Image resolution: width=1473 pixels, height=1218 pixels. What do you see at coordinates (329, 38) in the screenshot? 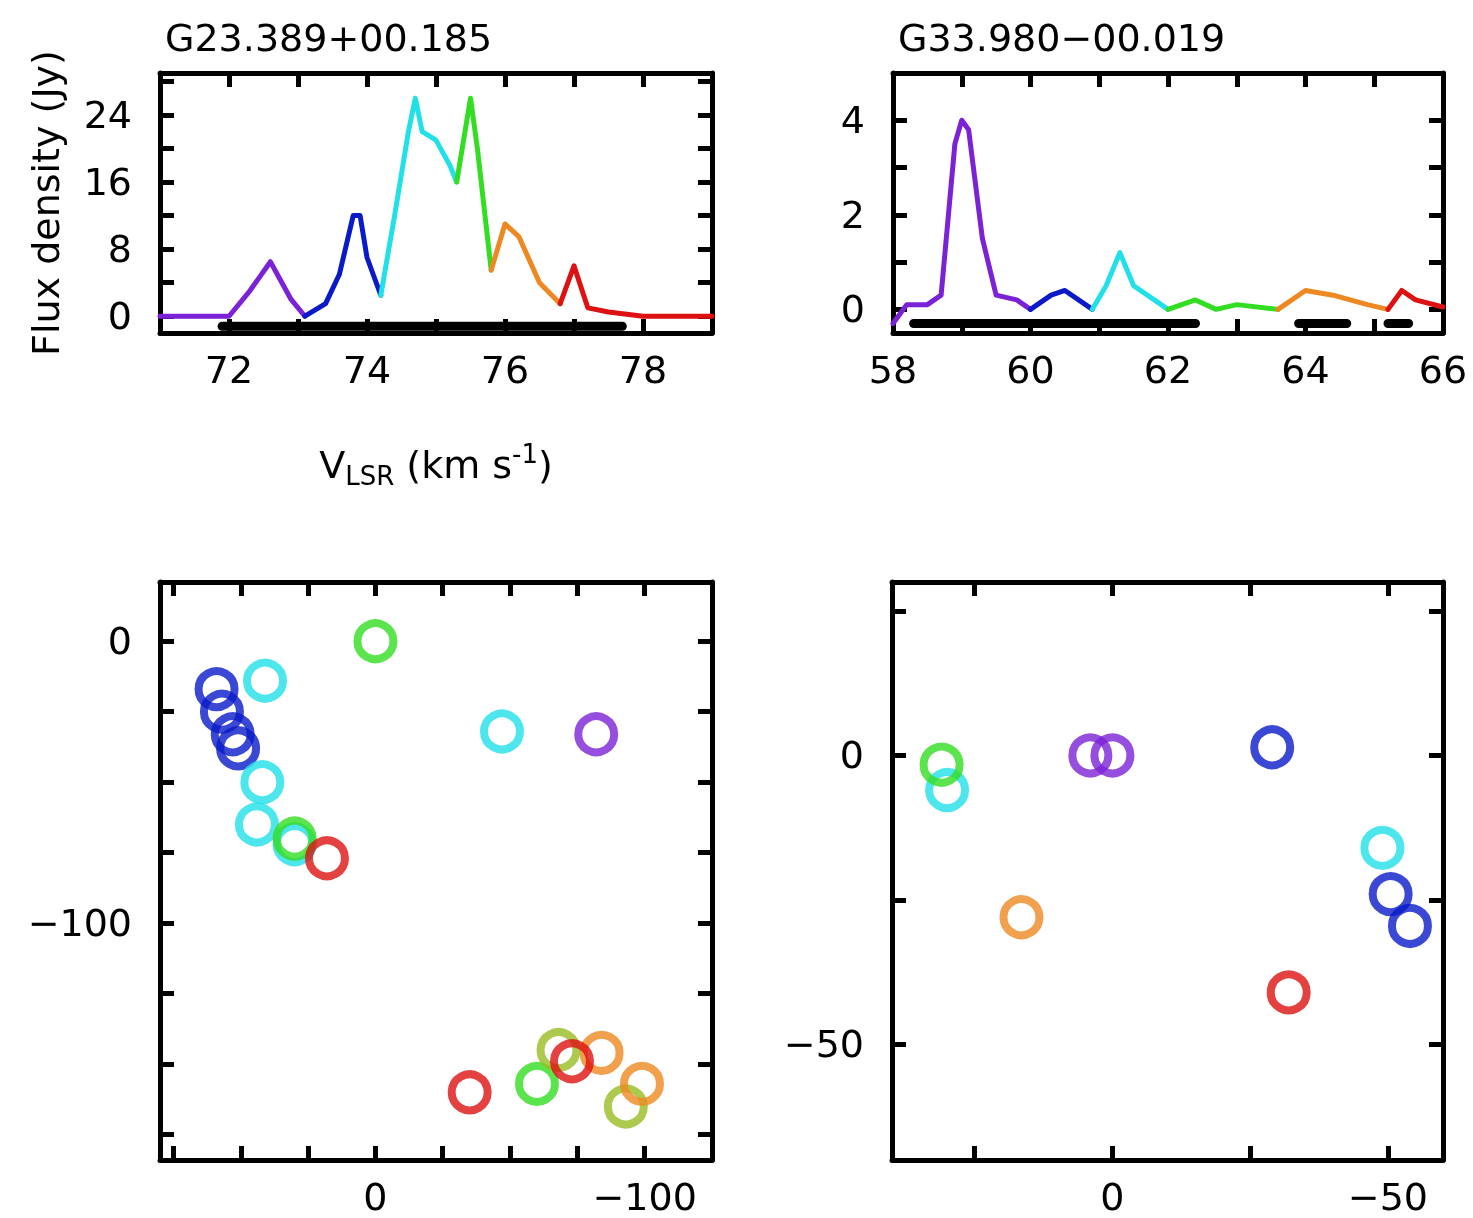
I see `chart-title: G23.389+00.185` at bounding box center [329, 38].